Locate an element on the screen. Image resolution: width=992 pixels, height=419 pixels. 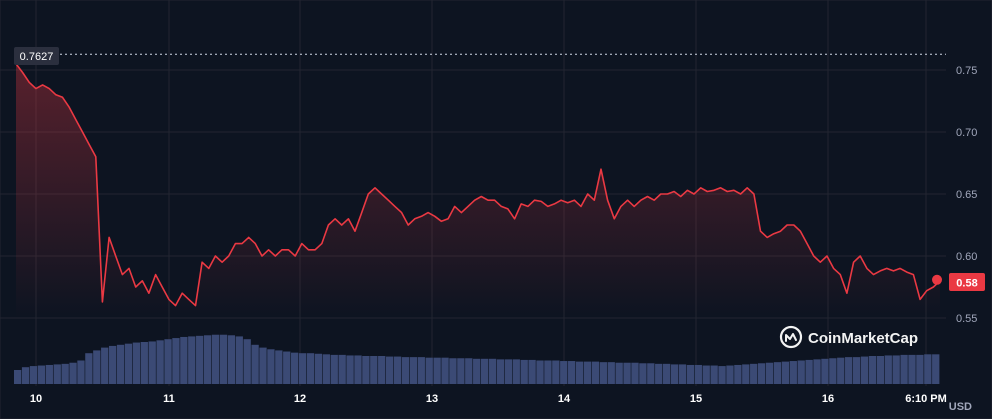
y-axis: 0.75 0.70 0.65 0.60 0.55 is located at coordinates (966, 195).